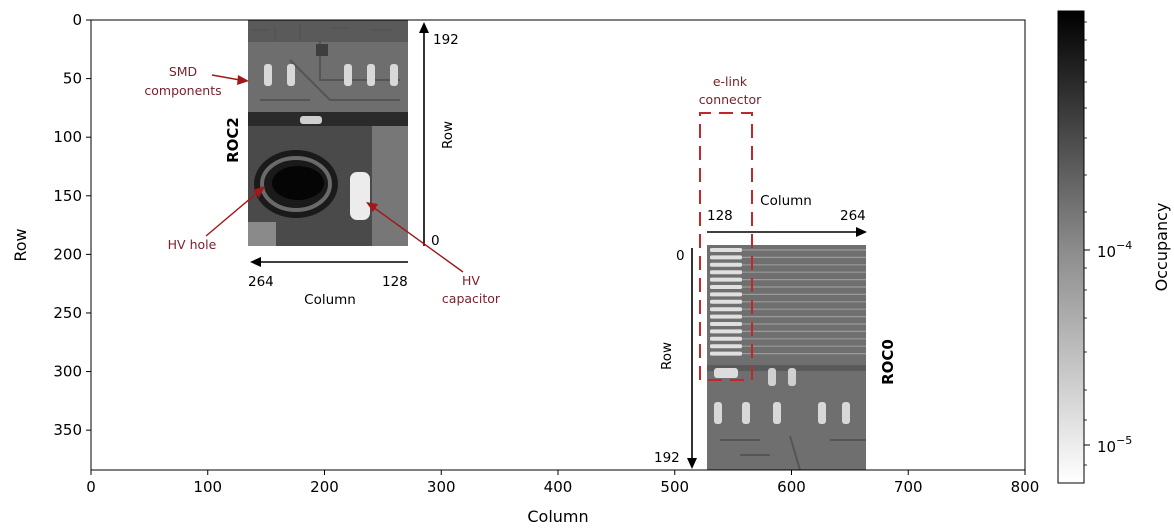 Image resolution: width=1174 pixels, height=532 pixels. Describe the element at coordinates (435, 241) in the screenshot. I see `roc2-row-bottom-label: 0` at that location.